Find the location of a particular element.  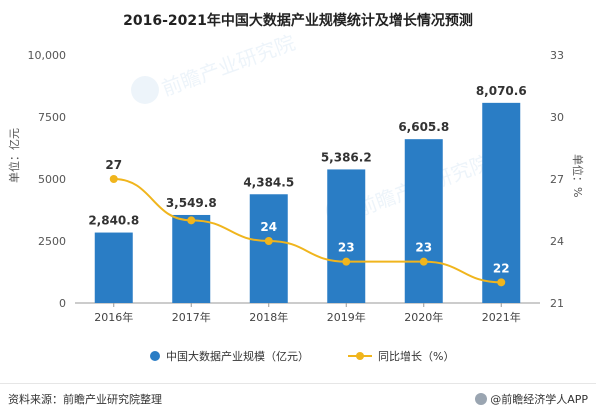

y-right-tick-label: 33 is located at coordinates (557, 55).